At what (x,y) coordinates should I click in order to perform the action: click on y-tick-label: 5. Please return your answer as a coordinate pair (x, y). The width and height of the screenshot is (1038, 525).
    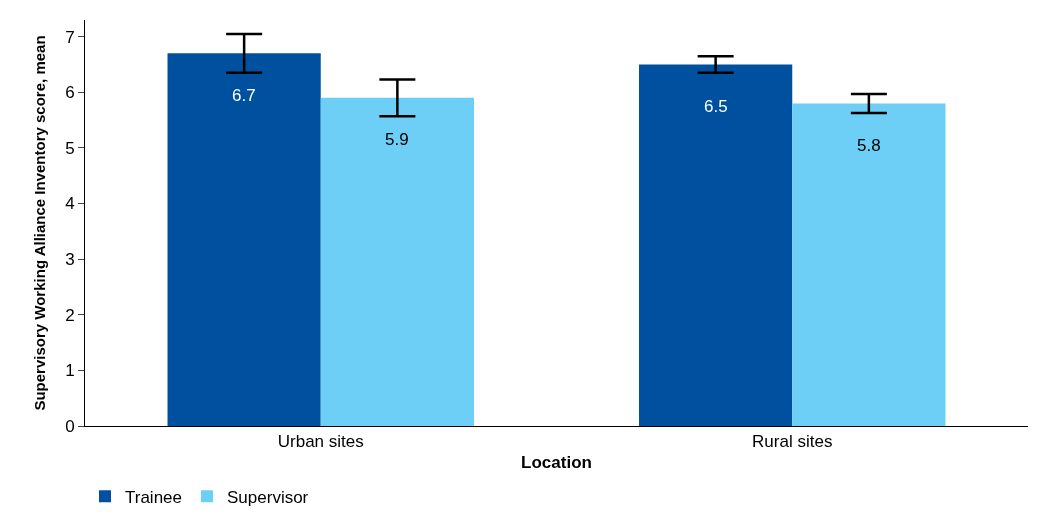
    Looking at the image, I should click on (70, 148).